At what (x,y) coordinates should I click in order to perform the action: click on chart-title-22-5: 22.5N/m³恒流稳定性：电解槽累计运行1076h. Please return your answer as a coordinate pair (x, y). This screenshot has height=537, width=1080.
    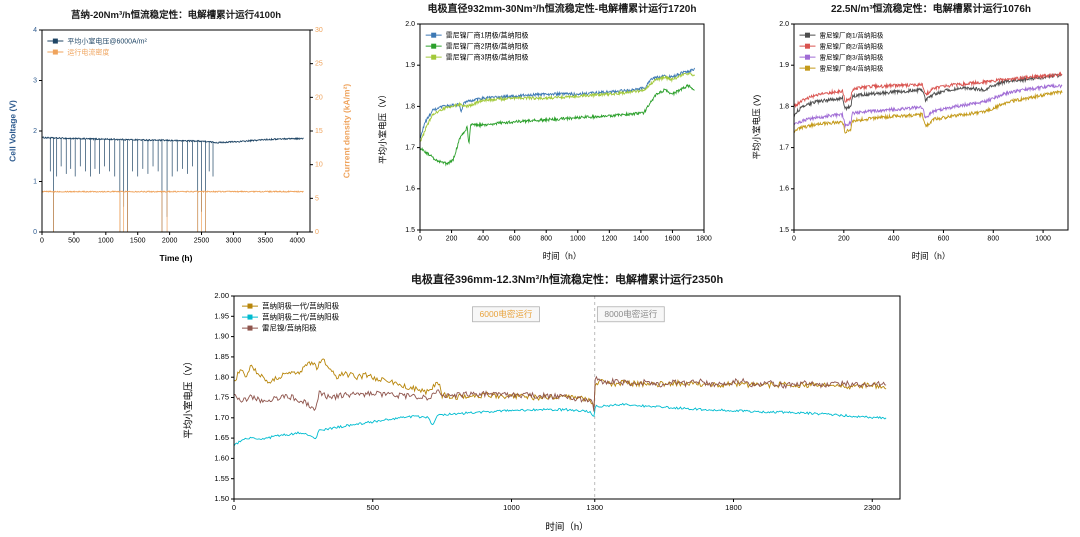
    Looking at the image, I should click on (931, 9).